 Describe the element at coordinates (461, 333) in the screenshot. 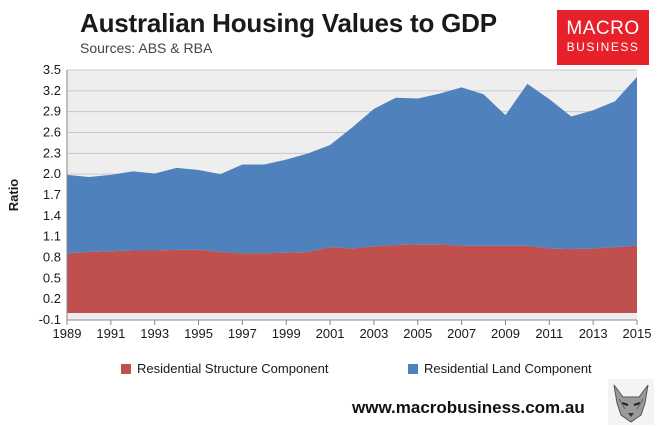

I see `x-tick-label: 2007` at that location.